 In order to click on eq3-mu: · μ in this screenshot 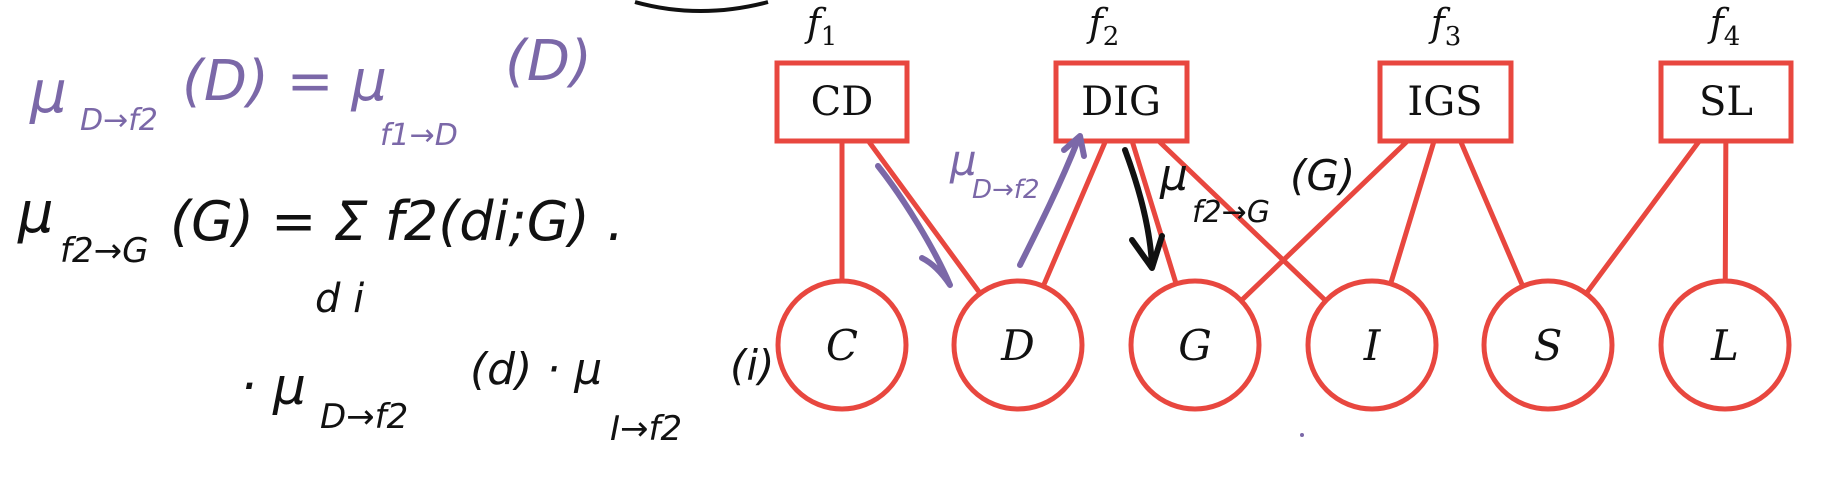, I will do `click(273, 387)`.